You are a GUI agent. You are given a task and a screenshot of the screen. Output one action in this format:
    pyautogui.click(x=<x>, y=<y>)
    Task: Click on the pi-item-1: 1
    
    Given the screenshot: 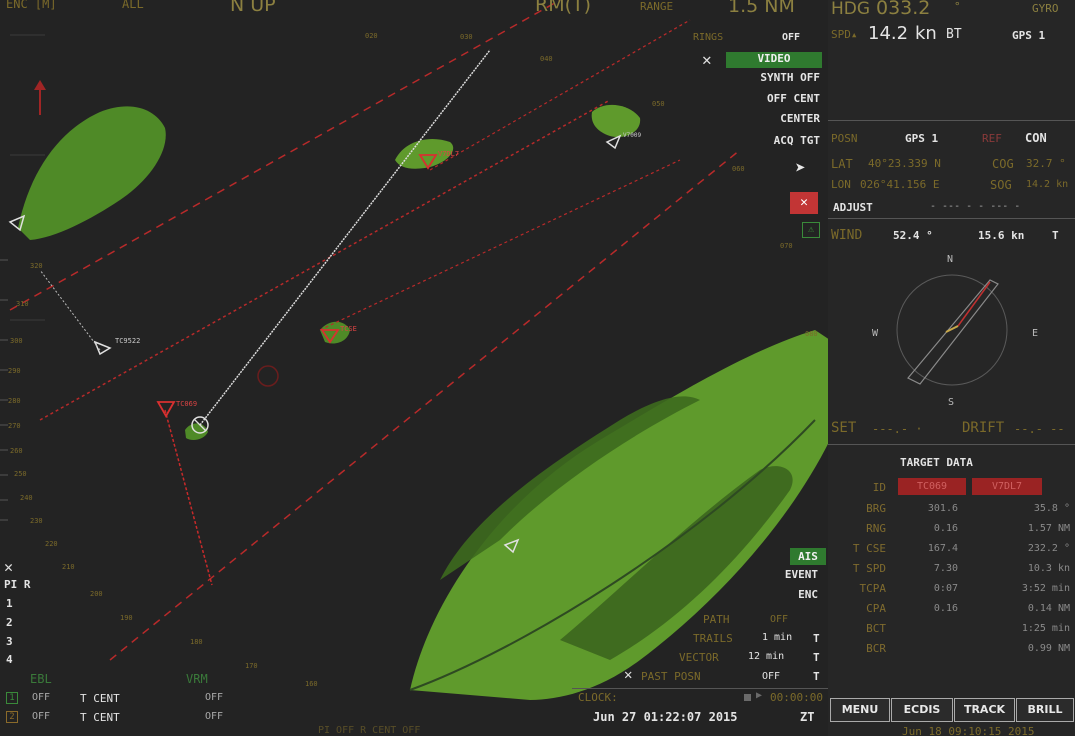 What is the action you would take?
    pyautogui.click(x=9, y=603)
    